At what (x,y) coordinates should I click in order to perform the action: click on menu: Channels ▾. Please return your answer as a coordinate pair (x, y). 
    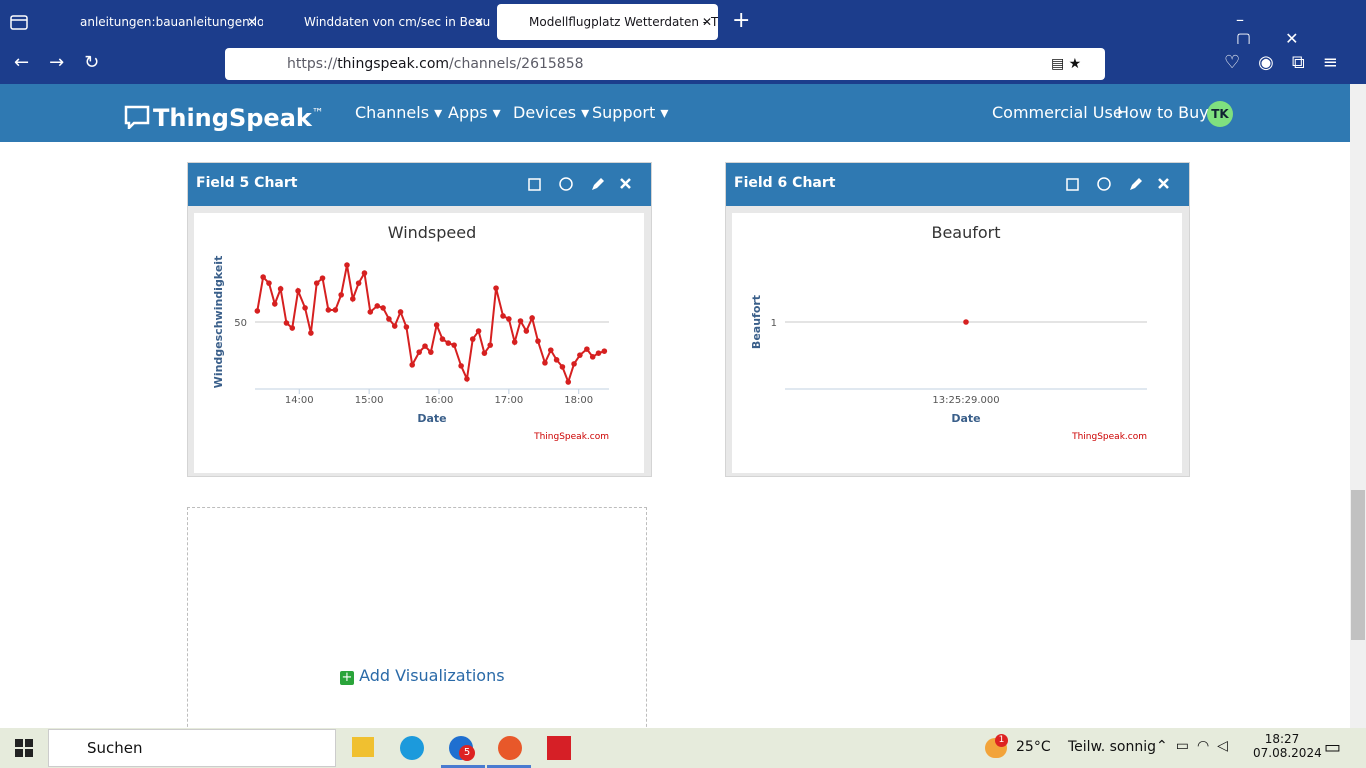
    Looking at the image, I should click on (399, 112).